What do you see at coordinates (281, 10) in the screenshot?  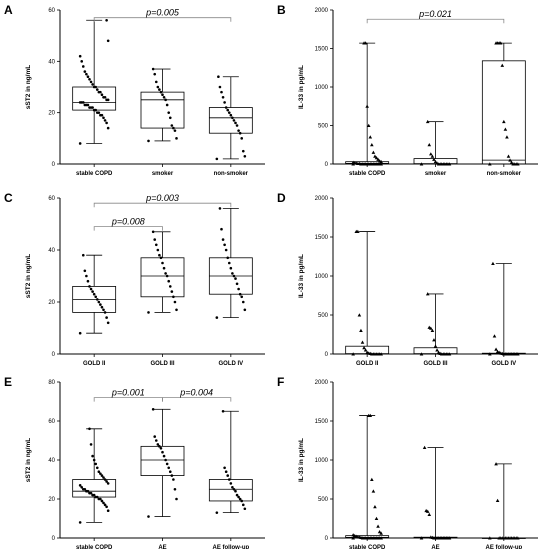 I see `panel-label: B` at bounding box center [281, 10].